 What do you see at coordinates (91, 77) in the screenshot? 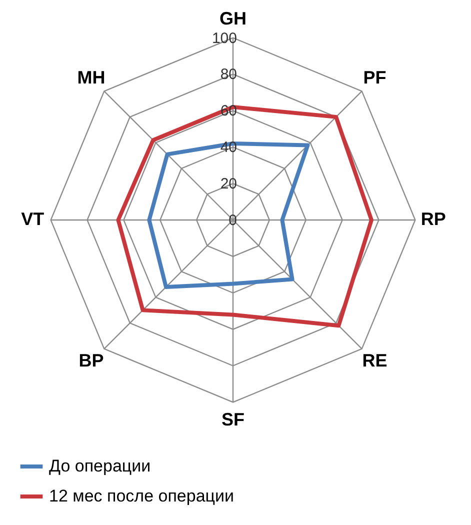
I see `spoke-label: MH` at bounding box center [91, 77].